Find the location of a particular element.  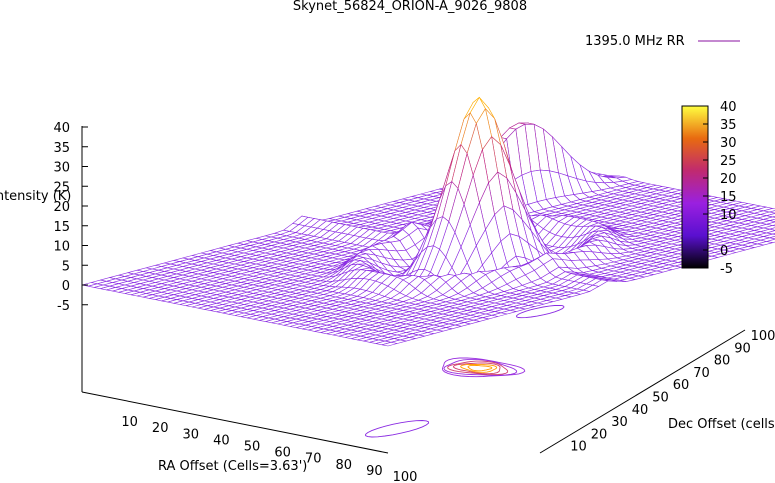

y-tick-label: 90 is located at coordinates (742, 348).